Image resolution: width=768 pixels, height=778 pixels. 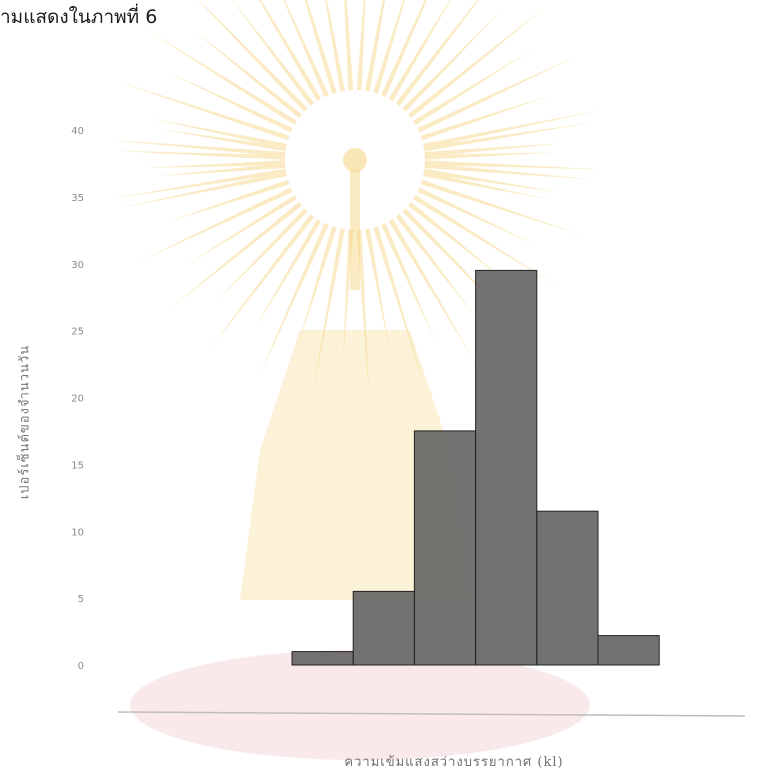 What do you see at coordinates (77, 332) in the screenshot?
I see `y-tick-label: 25` at bounding box center [77, 332].